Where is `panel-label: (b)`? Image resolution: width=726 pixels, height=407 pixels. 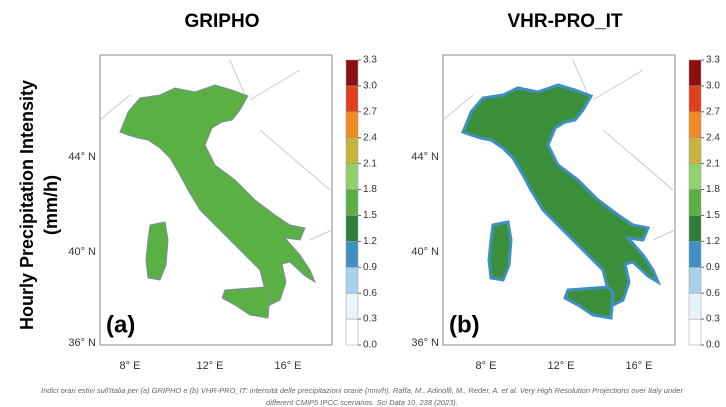 panel-label: (b) is located at coordinates (464, 324).